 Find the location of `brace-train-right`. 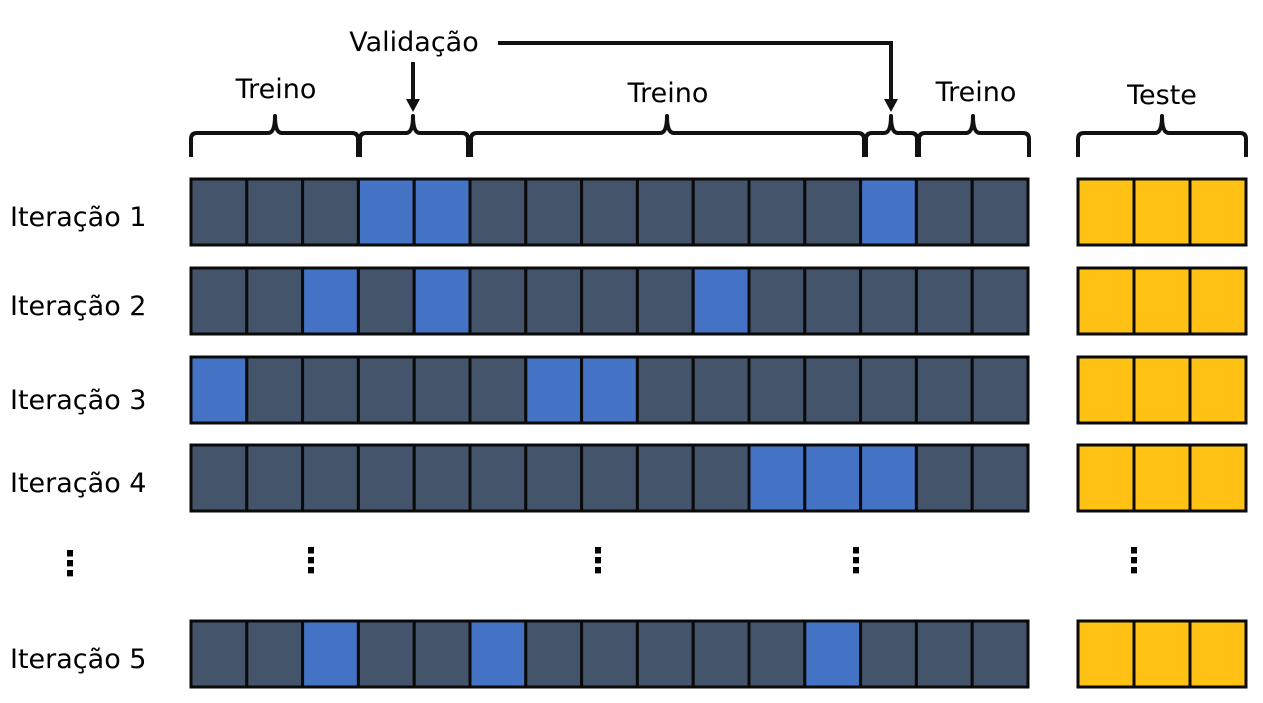

brace-train-right is located at coordinates (974, 135).